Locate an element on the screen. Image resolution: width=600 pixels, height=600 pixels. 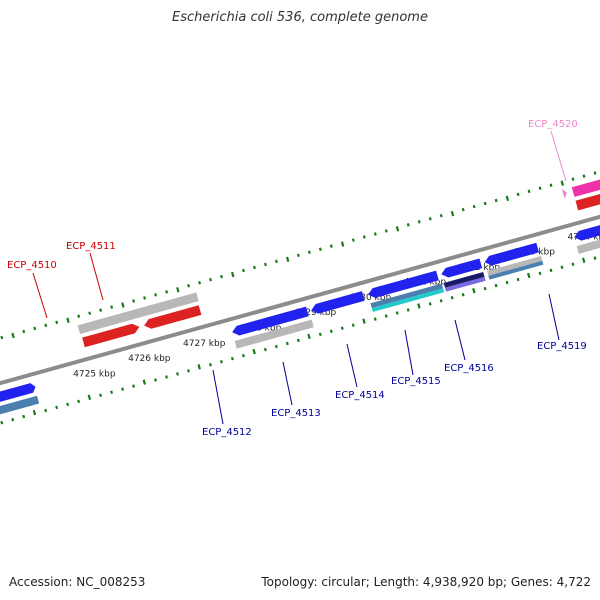
gene-ECP_4520-marker is located at coordinates (565, 193).